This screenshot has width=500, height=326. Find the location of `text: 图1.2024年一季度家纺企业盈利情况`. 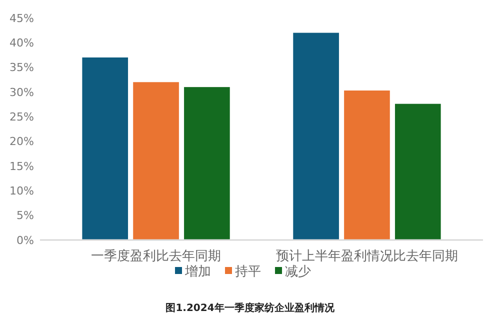

text: 图1.2024年一季度家纺企业盈利情况 is located at coordinates (251, 308).